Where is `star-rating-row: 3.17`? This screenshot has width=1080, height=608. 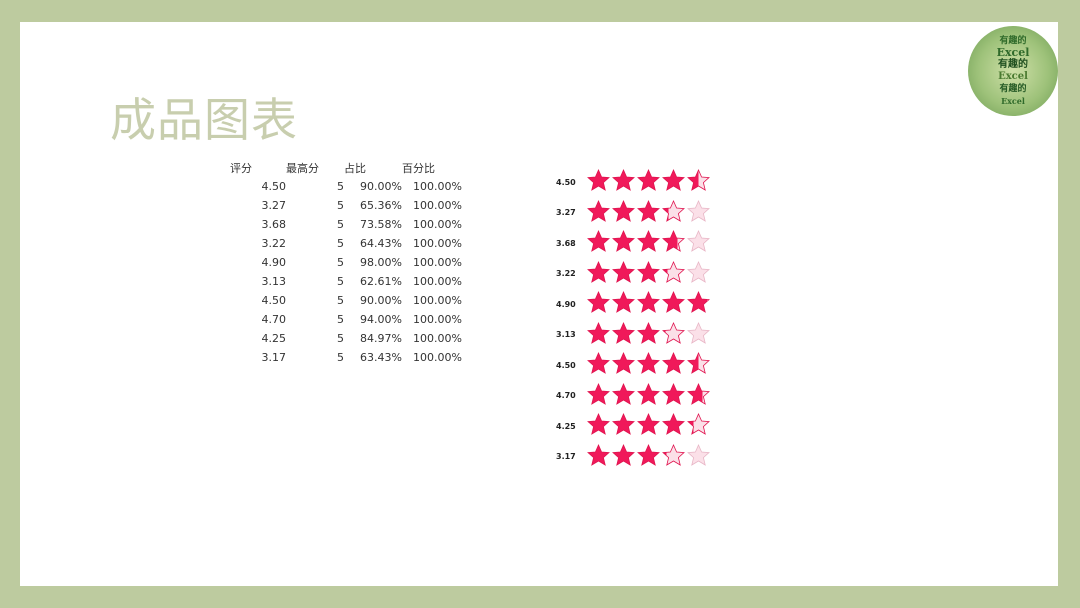 star-rating-row: 3.17 is located at coordinates (633, 457).